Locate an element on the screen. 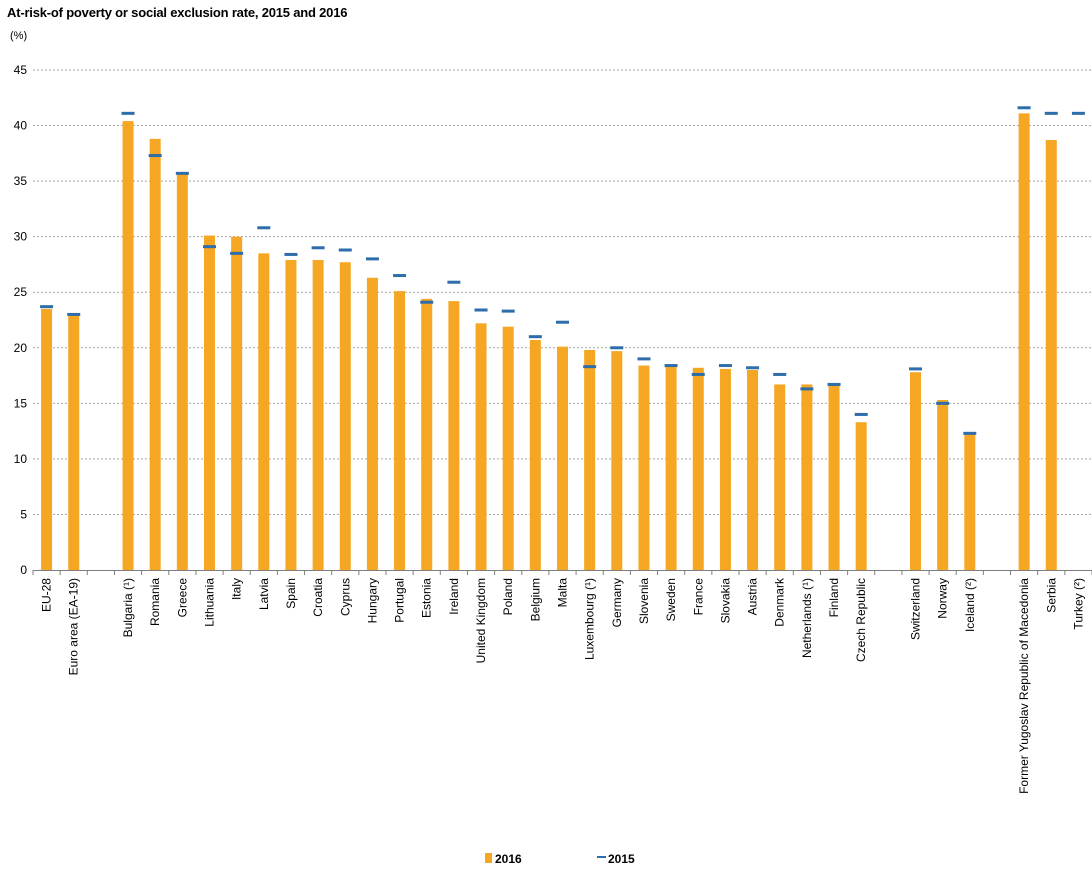  category-label: Greece is located at coordinates (182, 598).